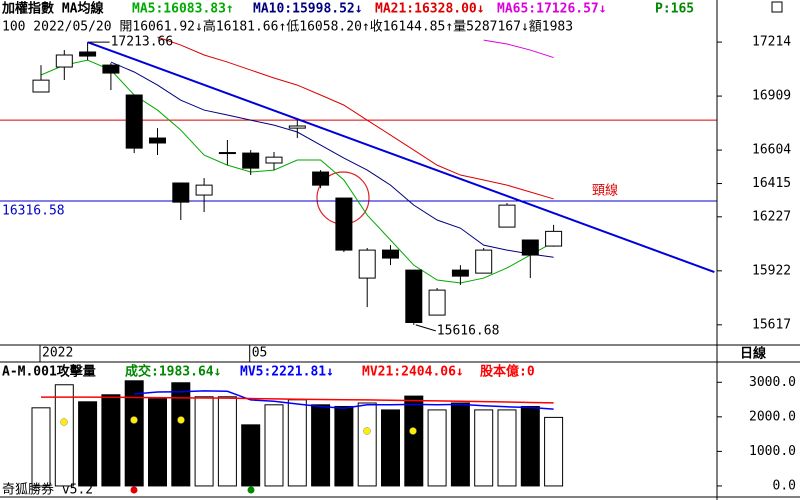 Image resolution: width=800 pixels, height=500 pixels. Describe the element at coordinates (772, 451) in the screenshot. I see `y-tick-label: 1000.0` at that location.